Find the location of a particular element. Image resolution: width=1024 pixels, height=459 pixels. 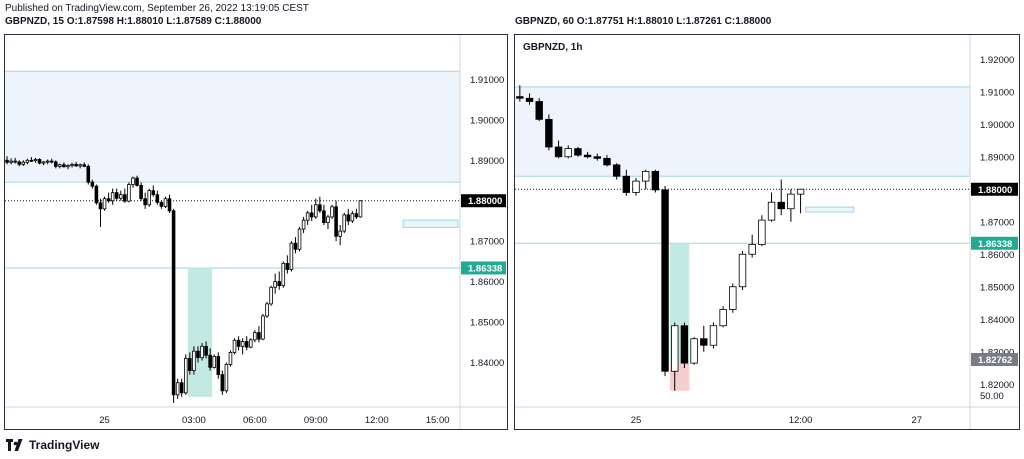

footer: TradingView is located at coordinates (52, 445).